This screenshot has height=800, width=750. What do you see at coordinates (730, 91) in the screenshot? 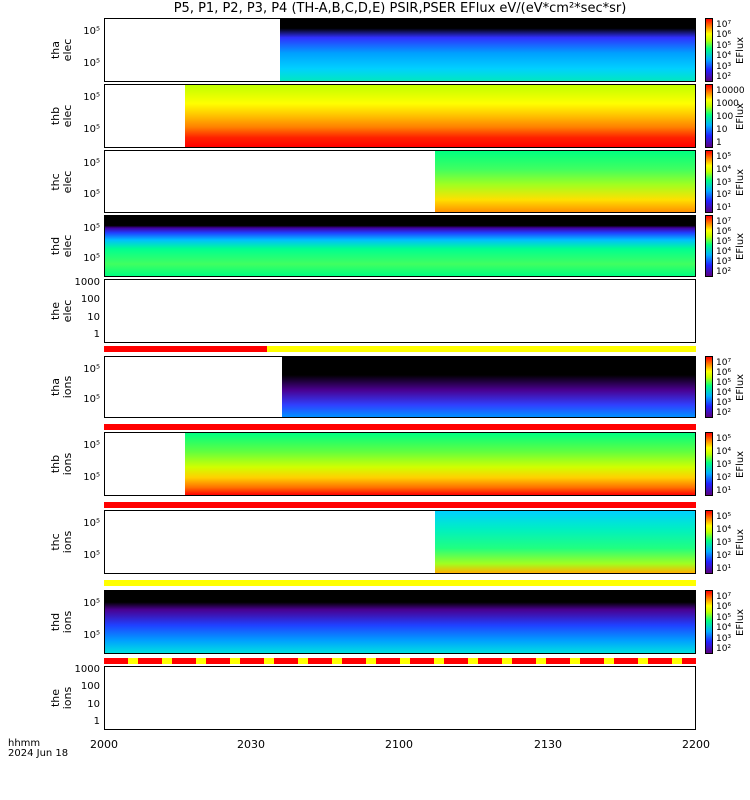
I see `colorbar-tick: 10000` at bounding box center [730, 91].